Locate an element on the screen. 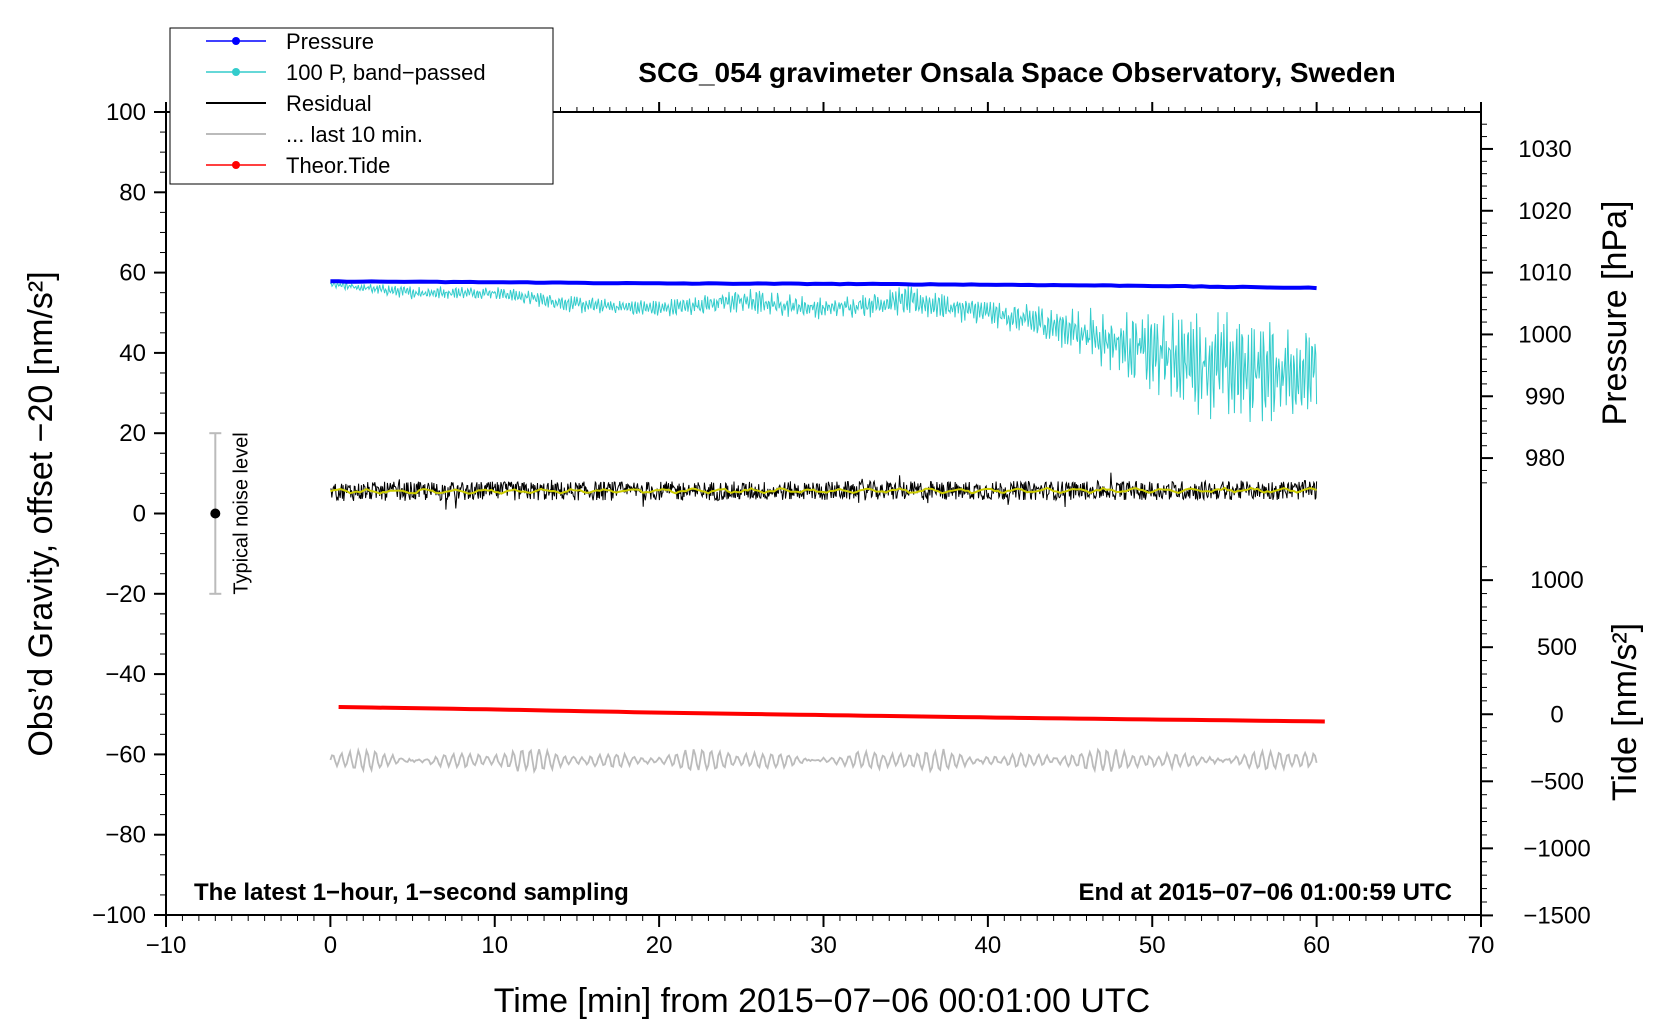  legend-marker-band-passed is located at coordinates (236, 72).